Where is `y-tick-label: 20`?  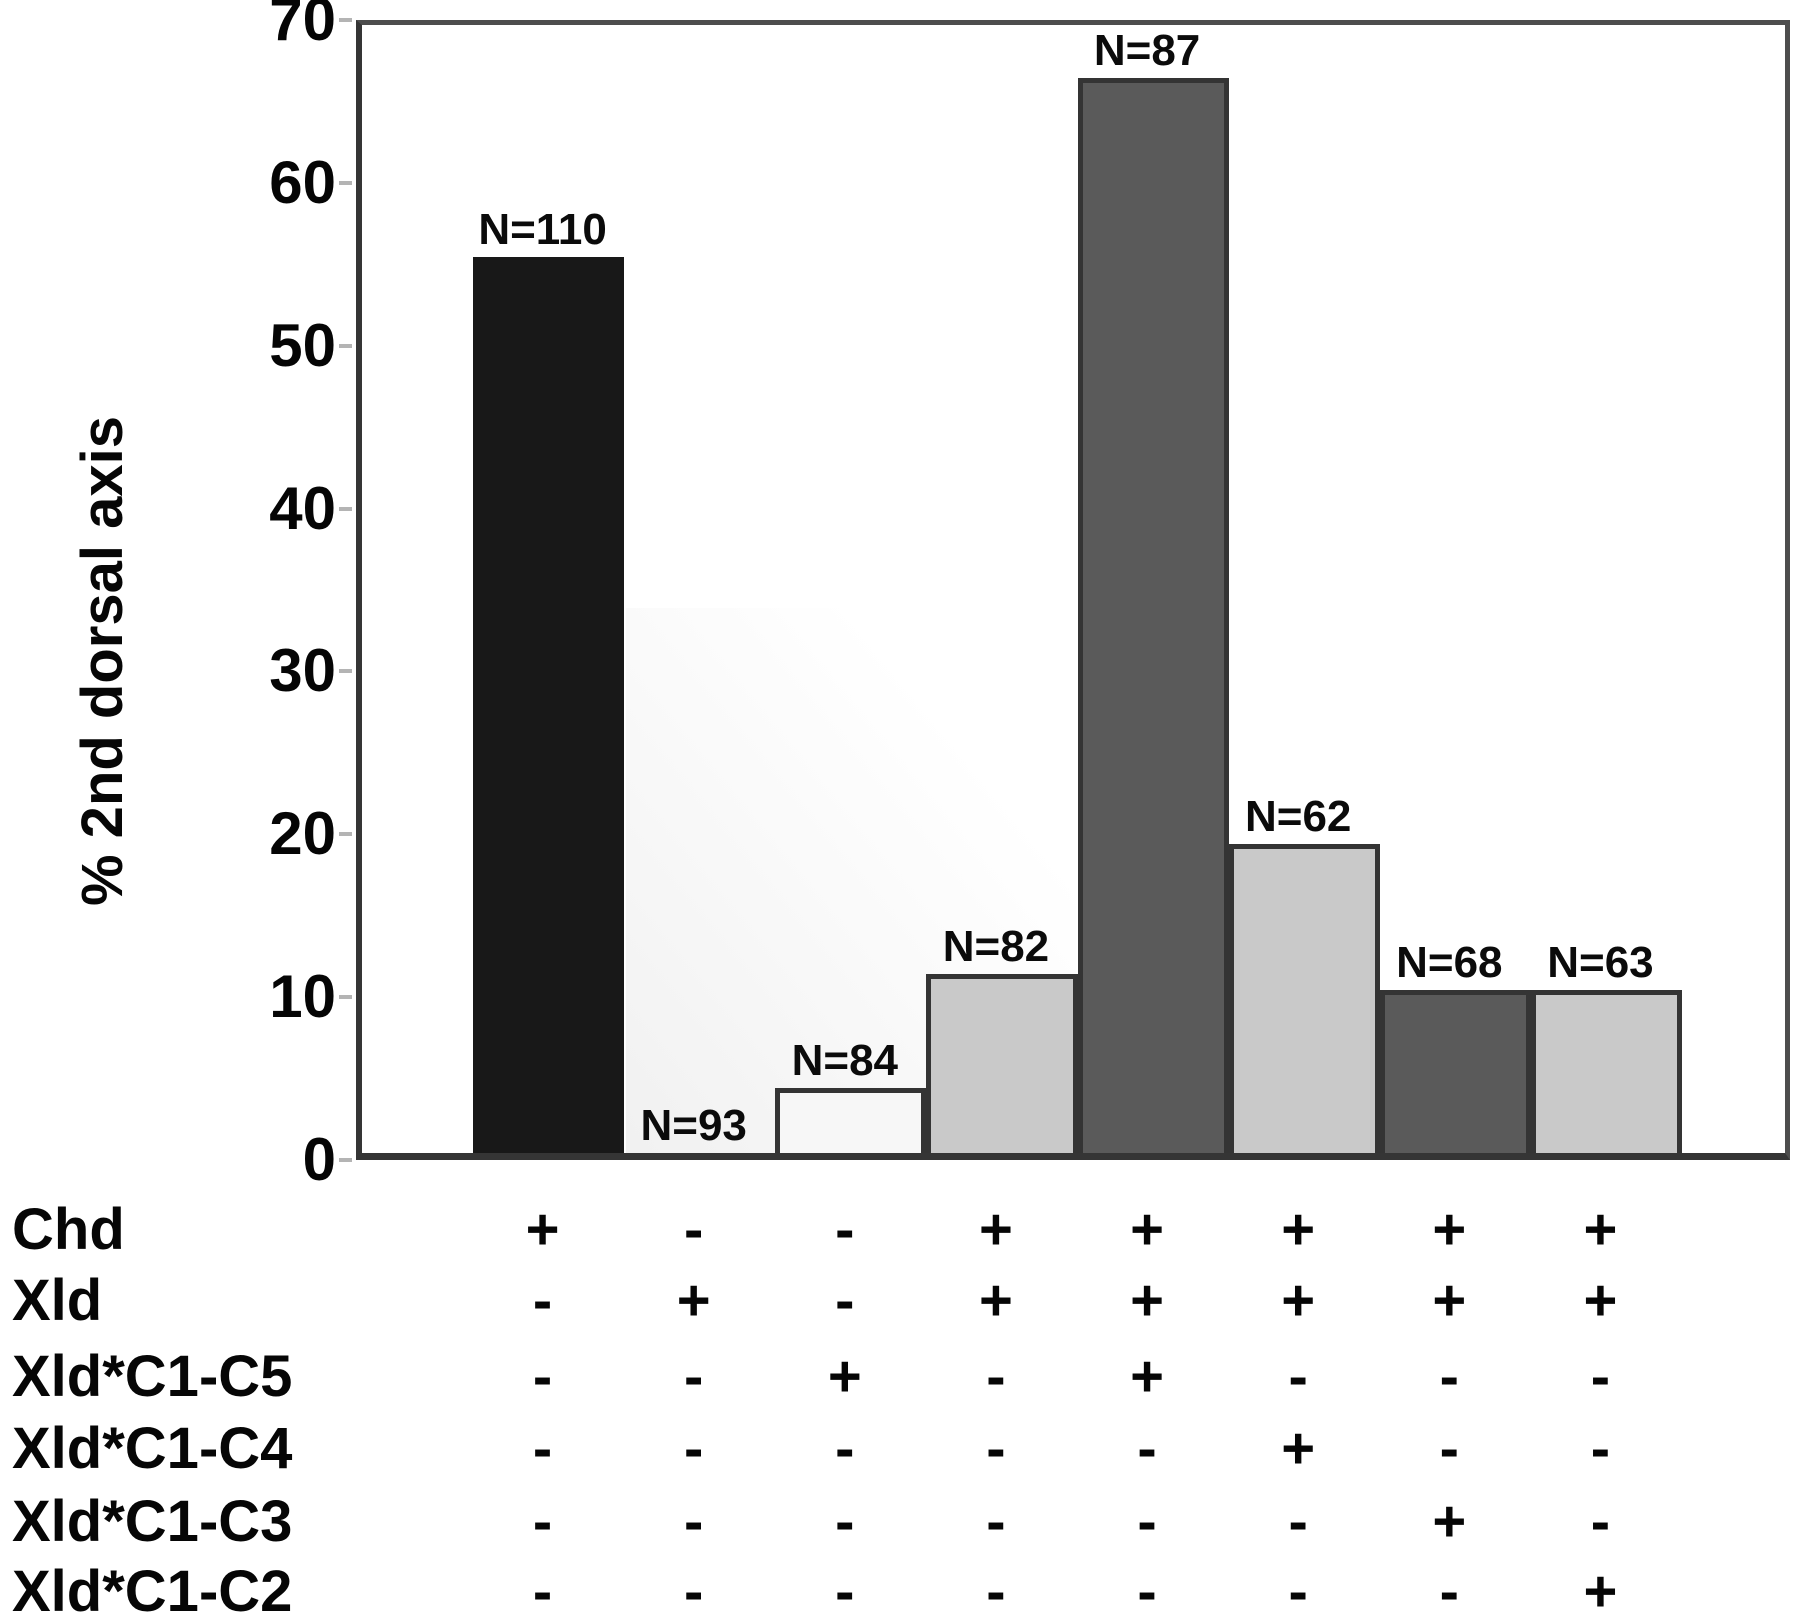
y-tick-label: 20 is located at coordinates (302, 834).